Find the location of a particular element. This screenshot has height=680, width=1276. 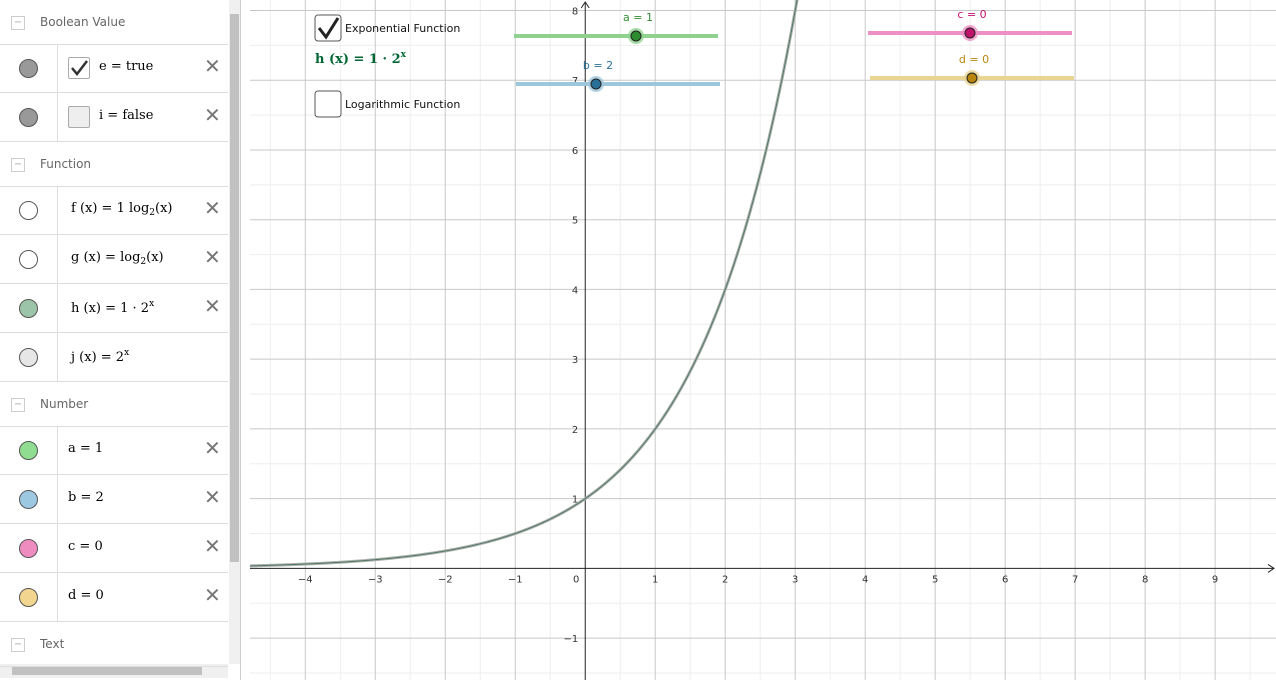

section-title: Boolean Value is located at coordinates (83, 22).